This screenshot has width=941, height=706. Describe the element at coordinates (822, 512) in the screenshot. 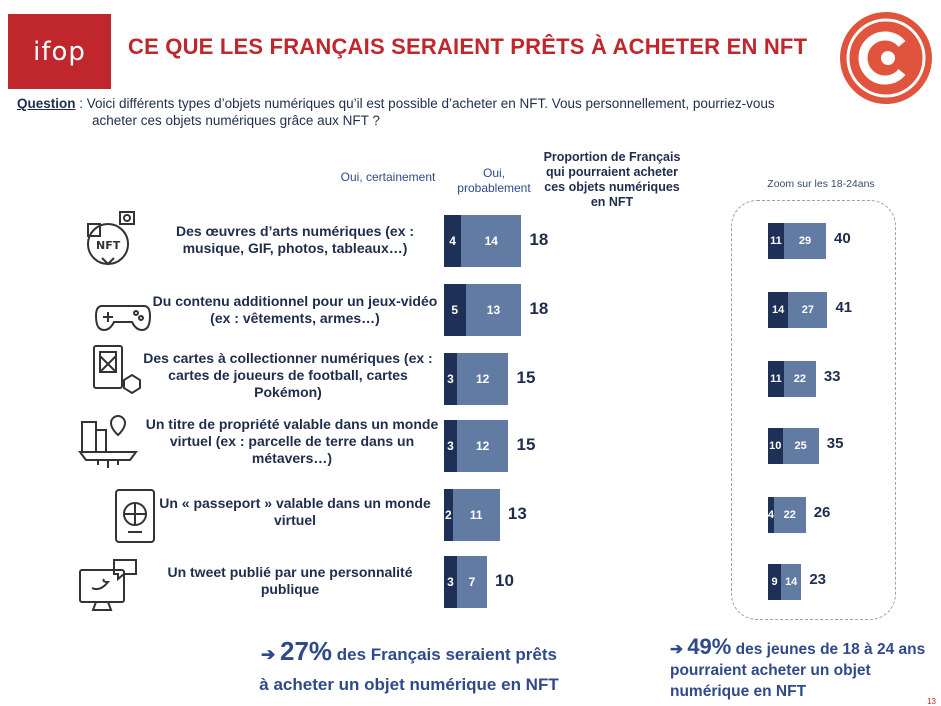

I see `zoom-bar-total-4: 26` at that location.